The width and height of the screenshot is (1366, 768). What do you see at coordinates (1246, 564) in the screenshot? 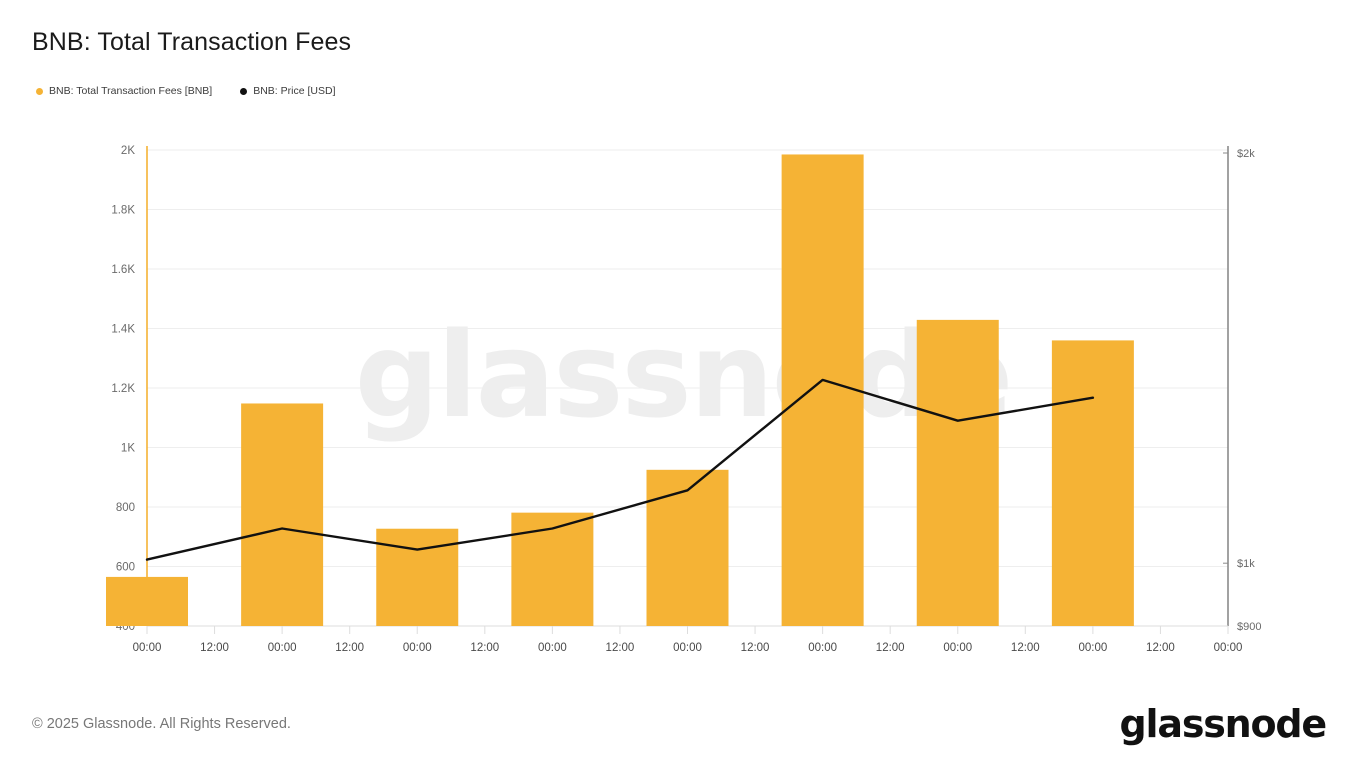
I see `y-axis-right-tick-label: $1k` at bounding box center [1246, 564].